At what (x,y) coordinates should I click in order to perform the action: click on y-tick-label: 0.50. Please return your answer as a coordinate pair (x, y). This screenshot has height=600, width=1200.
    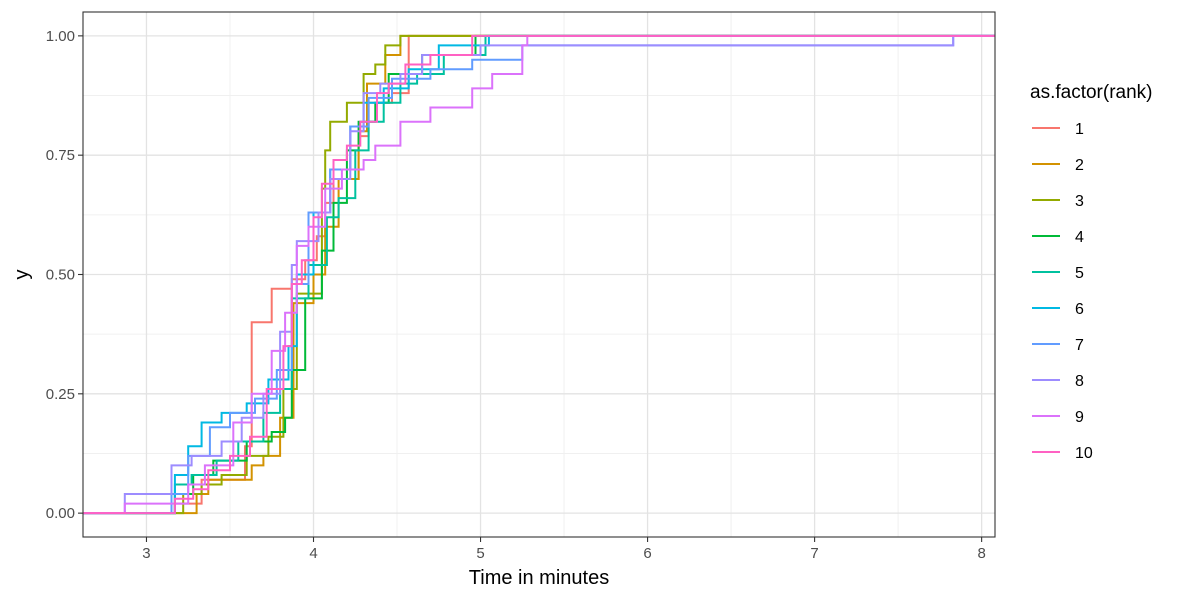
    Looking at the image, I should click on (60, 275).